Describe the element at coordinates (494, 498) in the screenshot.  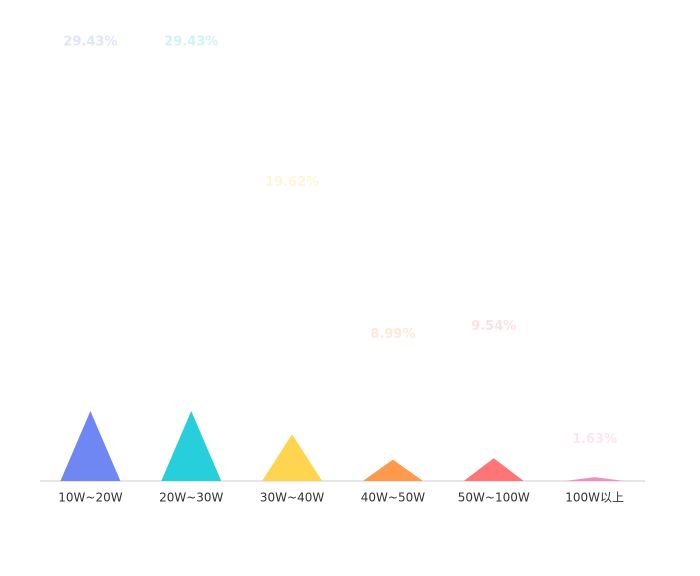
I see `x-tick-label: 50W~100W` at that location.